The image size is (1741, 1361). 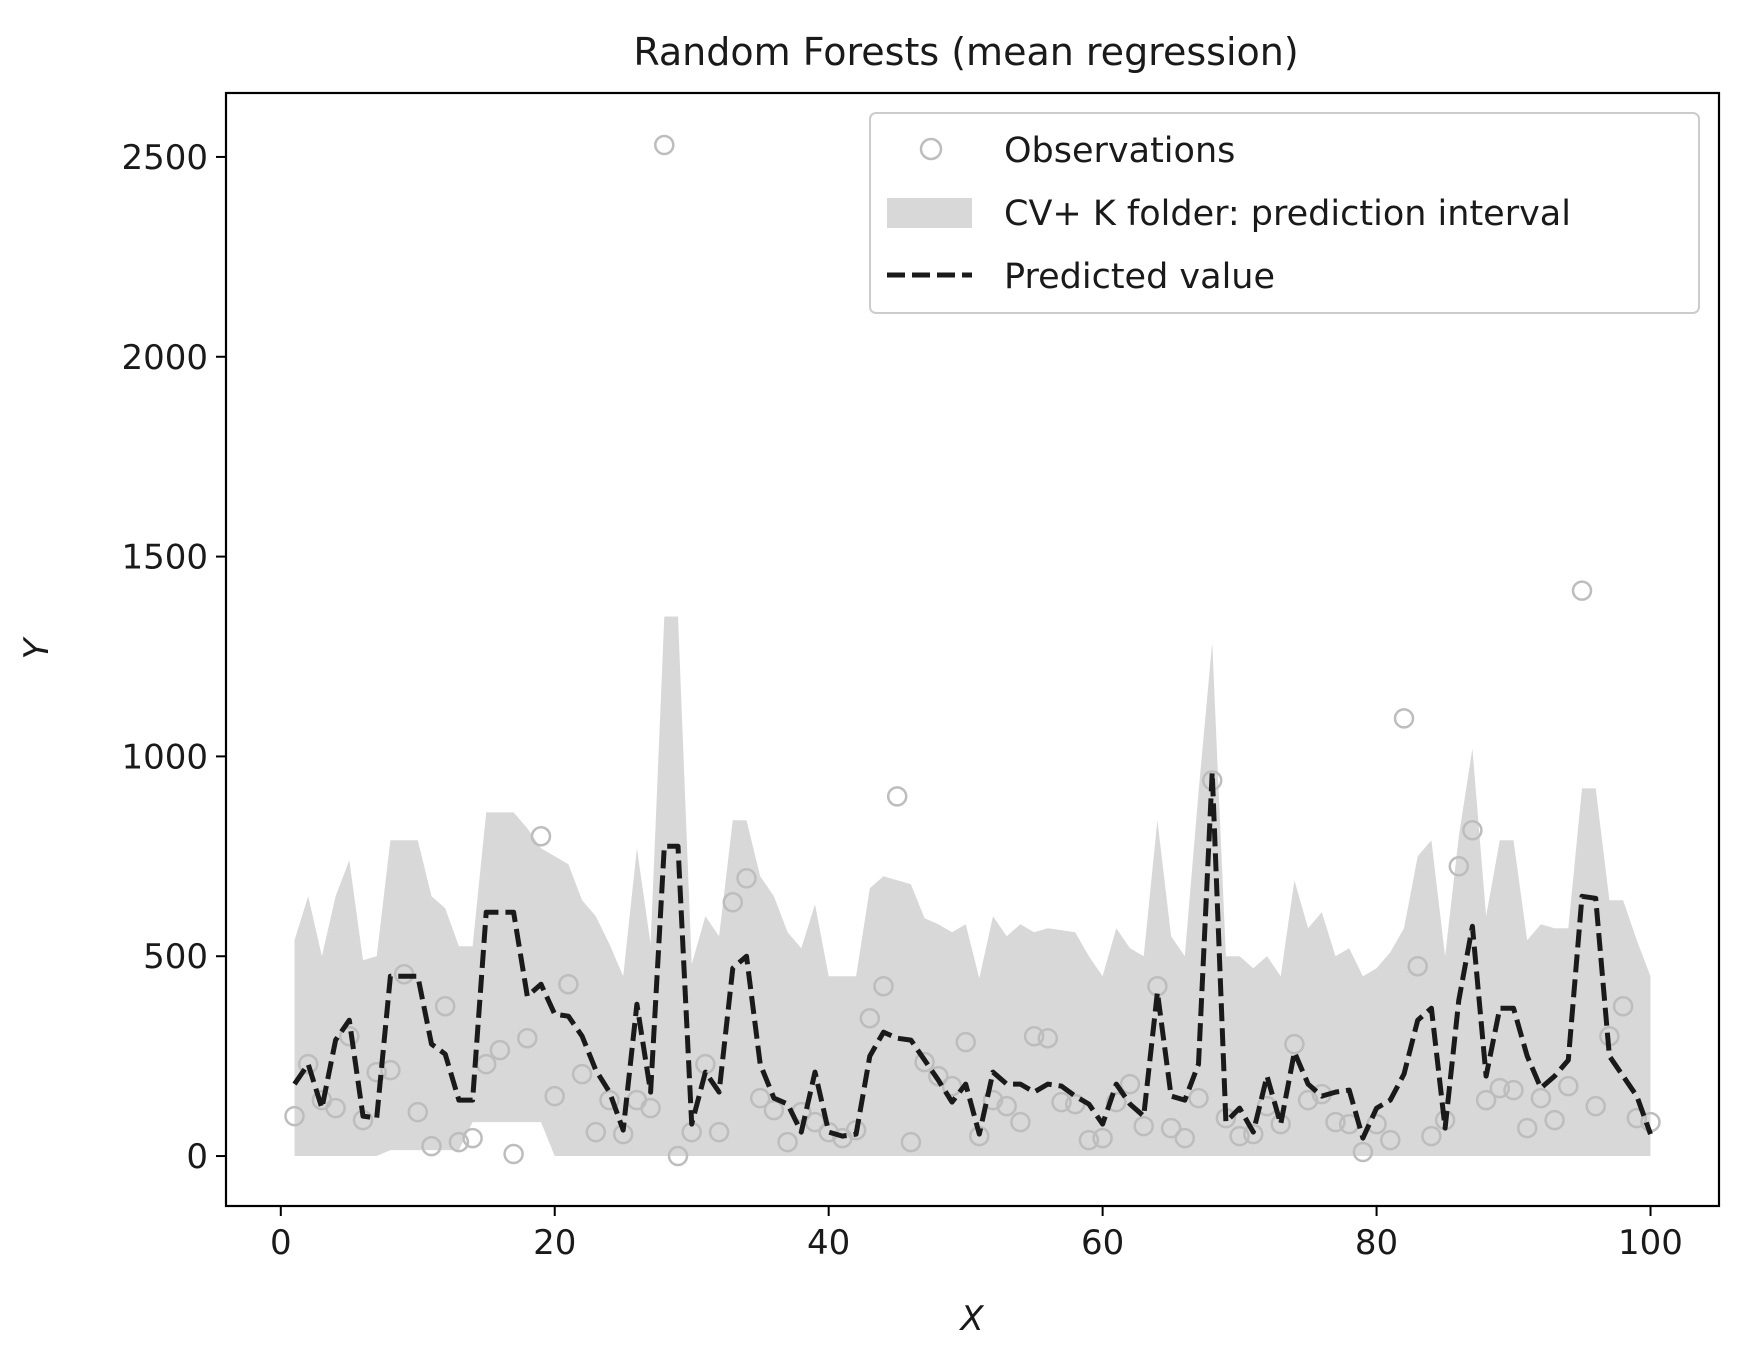 I want to click on y-tick-label: 500, so click(x=175, y=957).